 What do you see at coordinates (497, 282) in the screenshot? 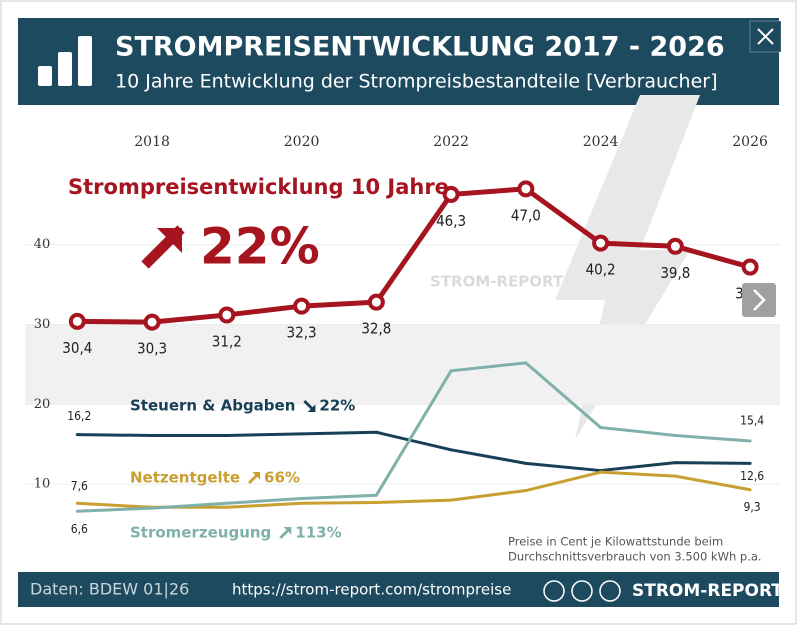
I see `watermark: STROM-REPORT` at bounding box center [497, 282].